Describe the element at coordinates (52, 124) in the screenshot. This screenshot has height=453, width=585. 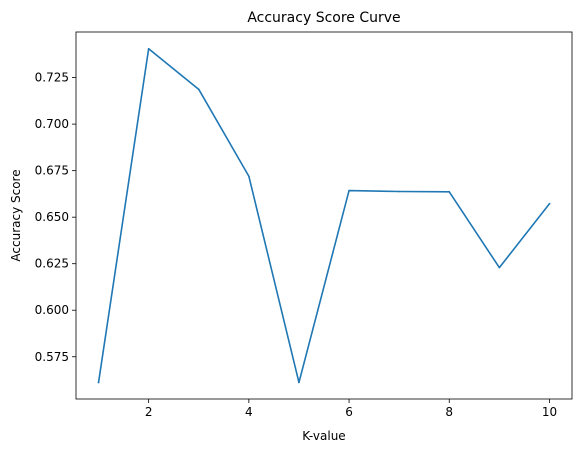
I see `y-tick-label: 0.700` at that location.